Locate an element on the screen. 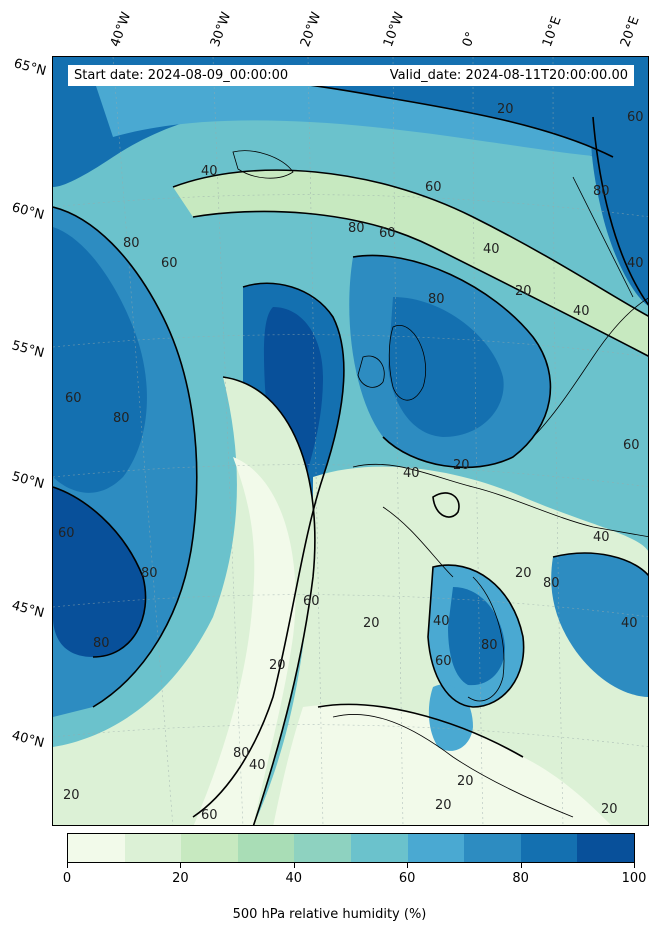  latitude-label-55n: 55°N is located at coordinates (28, 350).